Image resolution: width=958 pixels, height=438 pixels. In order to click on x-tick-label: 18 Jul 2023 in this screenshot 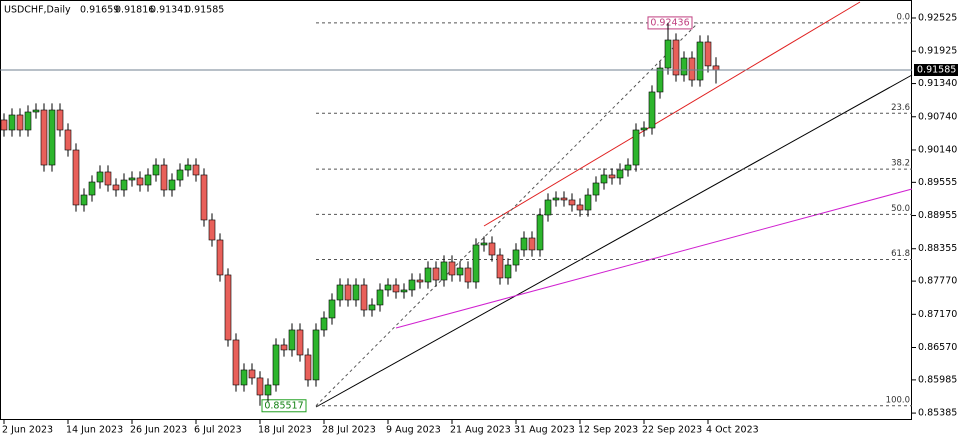, I will do `click(285, 430)`.